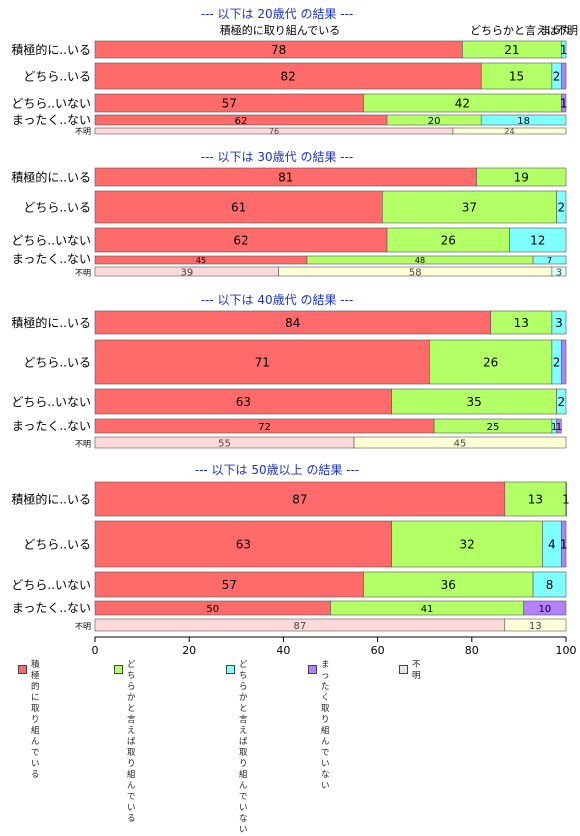 This screenshot has width=580, height=836. I want to click on data-label: 7, so click(549, 260).